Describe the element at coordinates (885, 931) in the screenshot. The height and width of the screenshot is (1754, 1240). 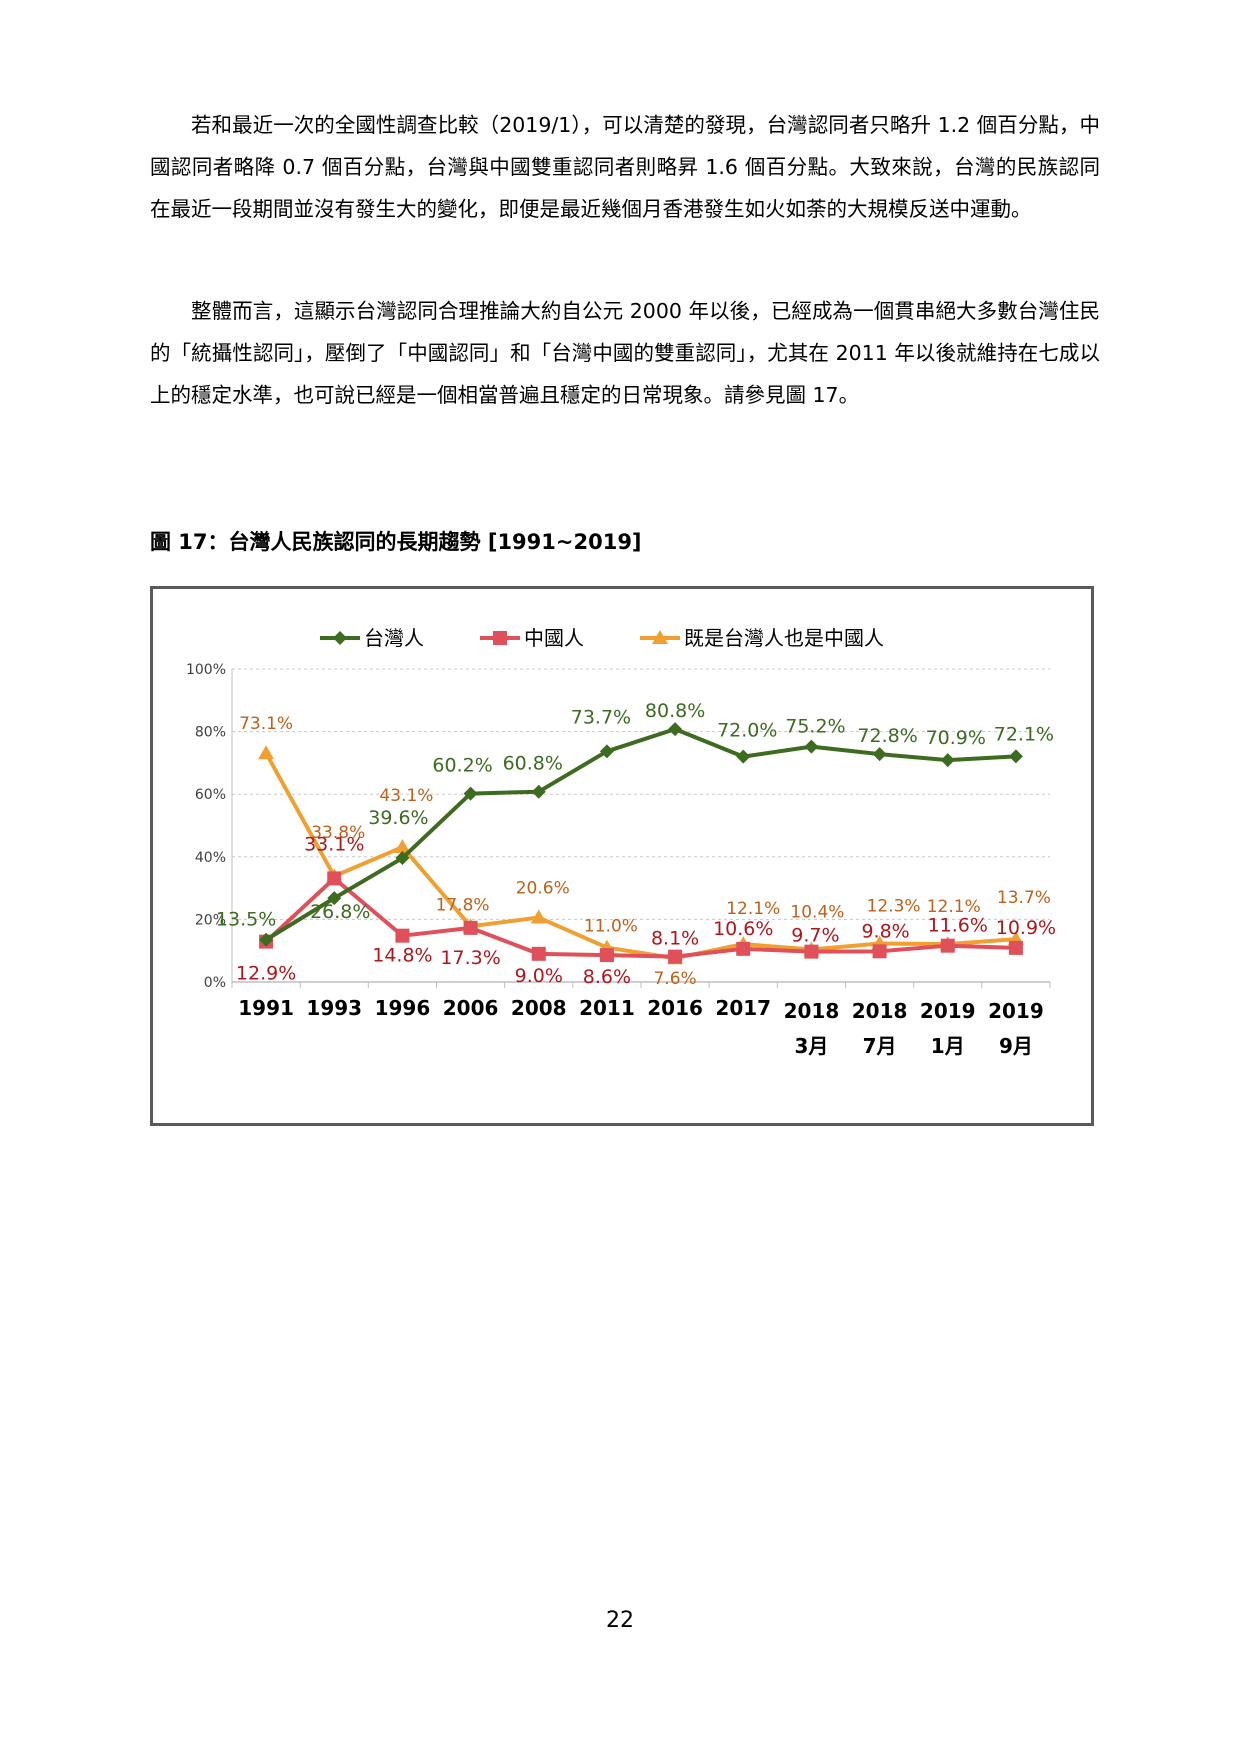
I see `data-label: 9.8%` at that location.